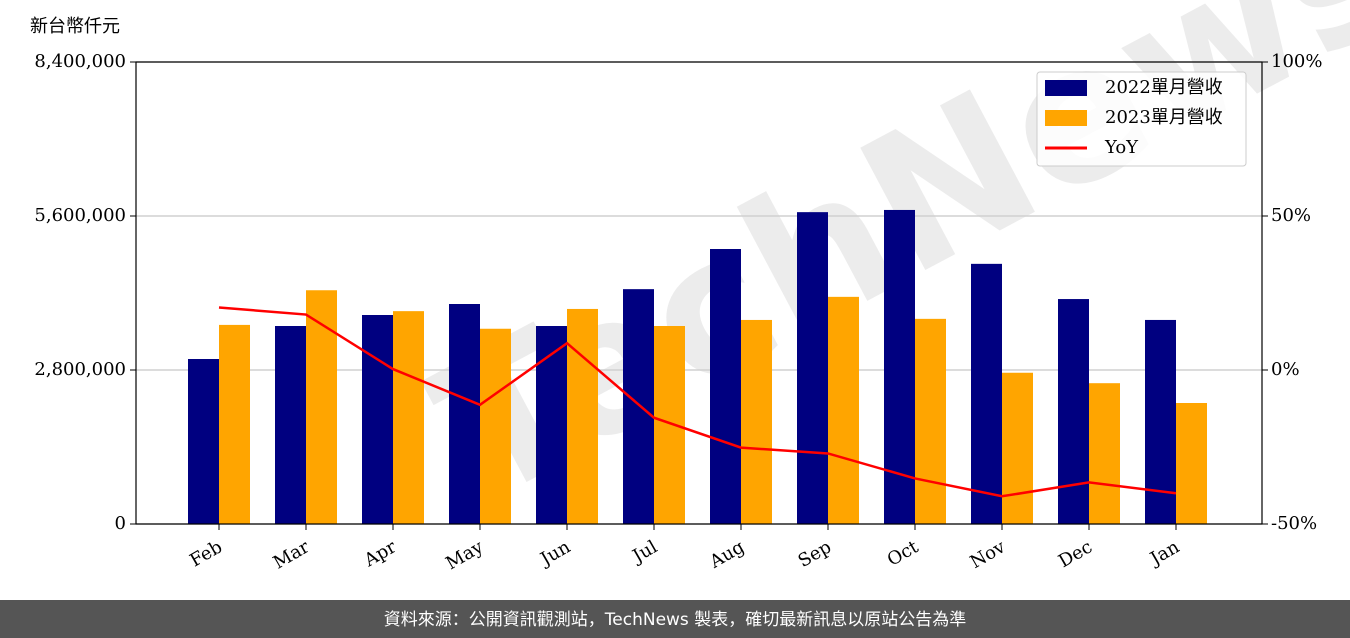 The width and height of the screenshot is (1350, 638). Describe the element at coordinates (1164, 553) in the screenshot. I see `x-tick-label: Jan` at that location.